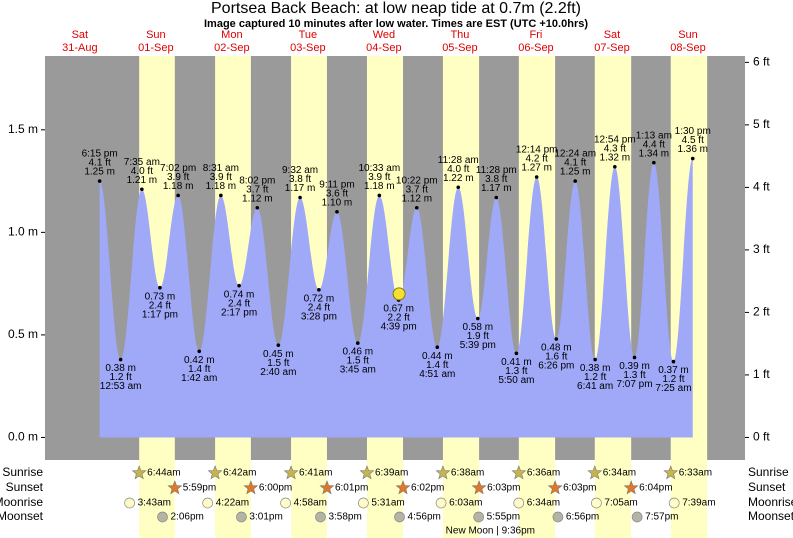 This screenshot has height=538, width=793. Describe the element at coordinates (199, 378) in the screenshot. I see `tide-time: 1:42 am` at that location.